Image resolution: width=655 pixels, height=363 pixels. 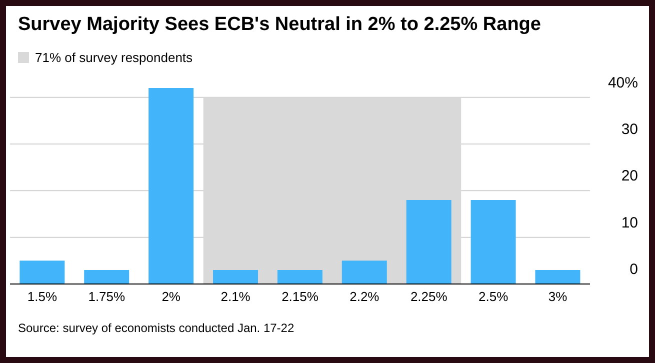 I want to click on y-tick-label: 0, so click(x=634, y=269).